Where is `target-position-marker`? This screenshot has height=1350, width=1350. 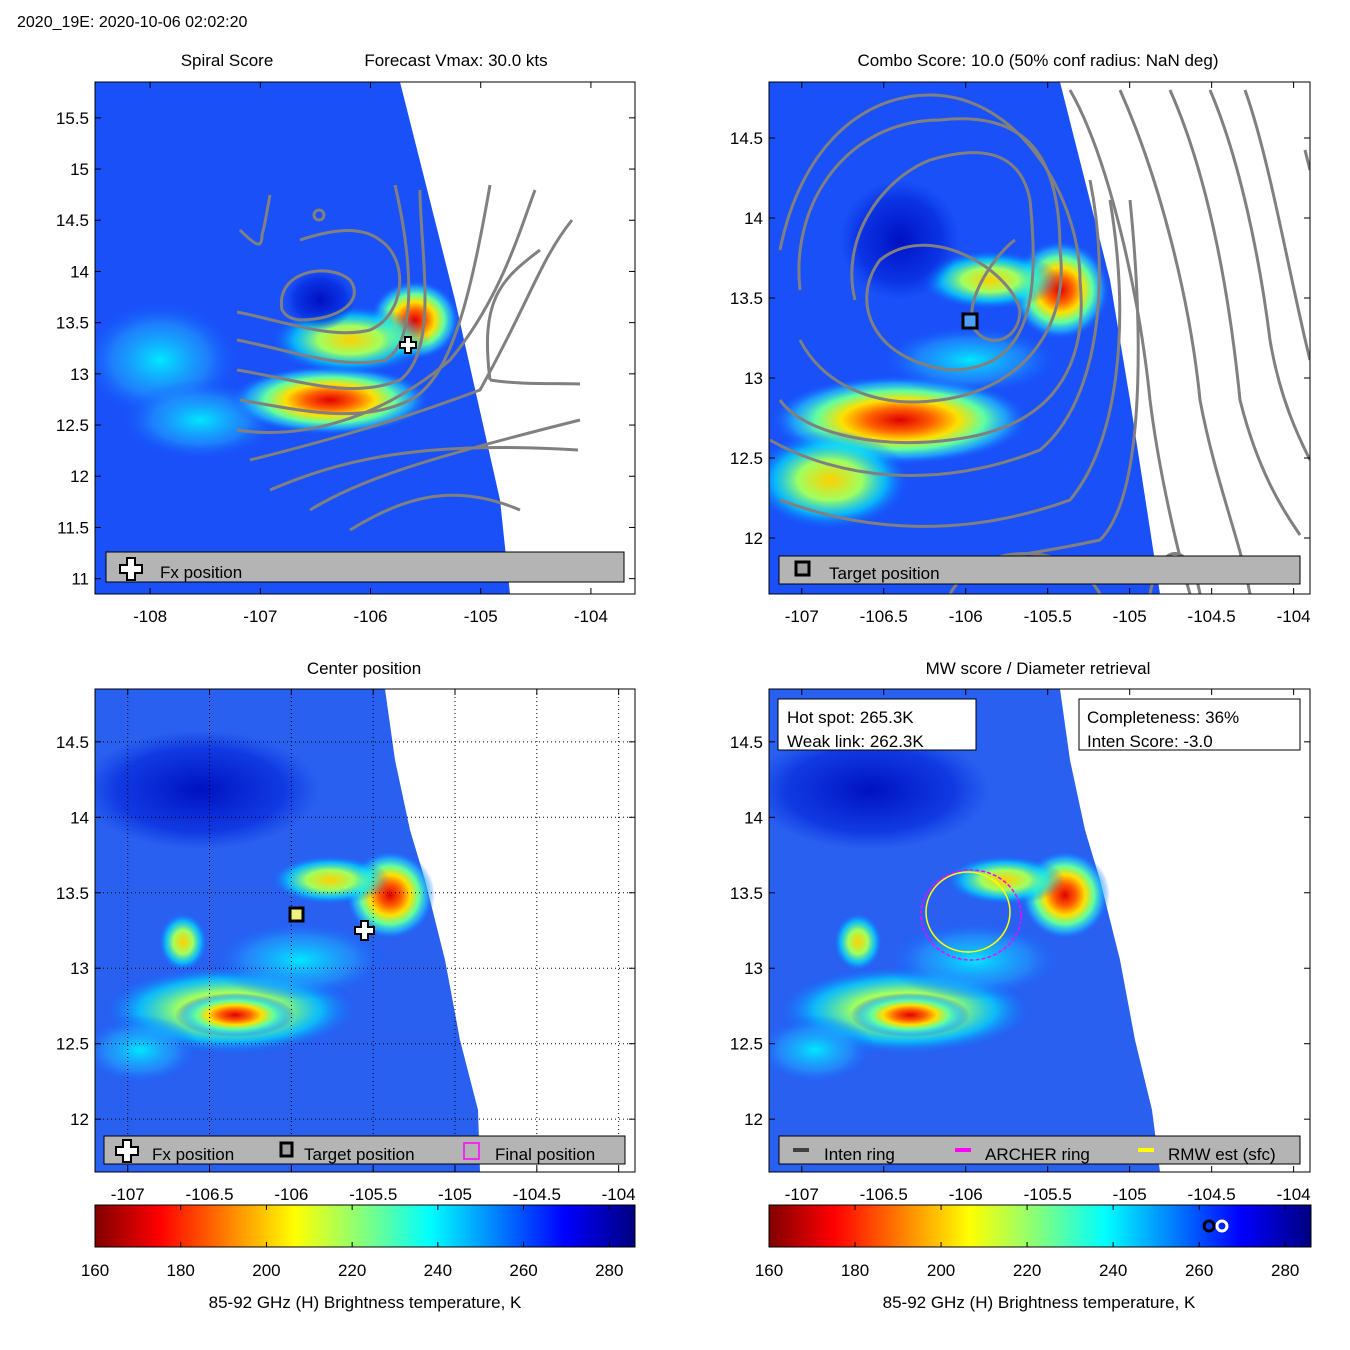
target-position-marker is located at coordinates (296, 914).